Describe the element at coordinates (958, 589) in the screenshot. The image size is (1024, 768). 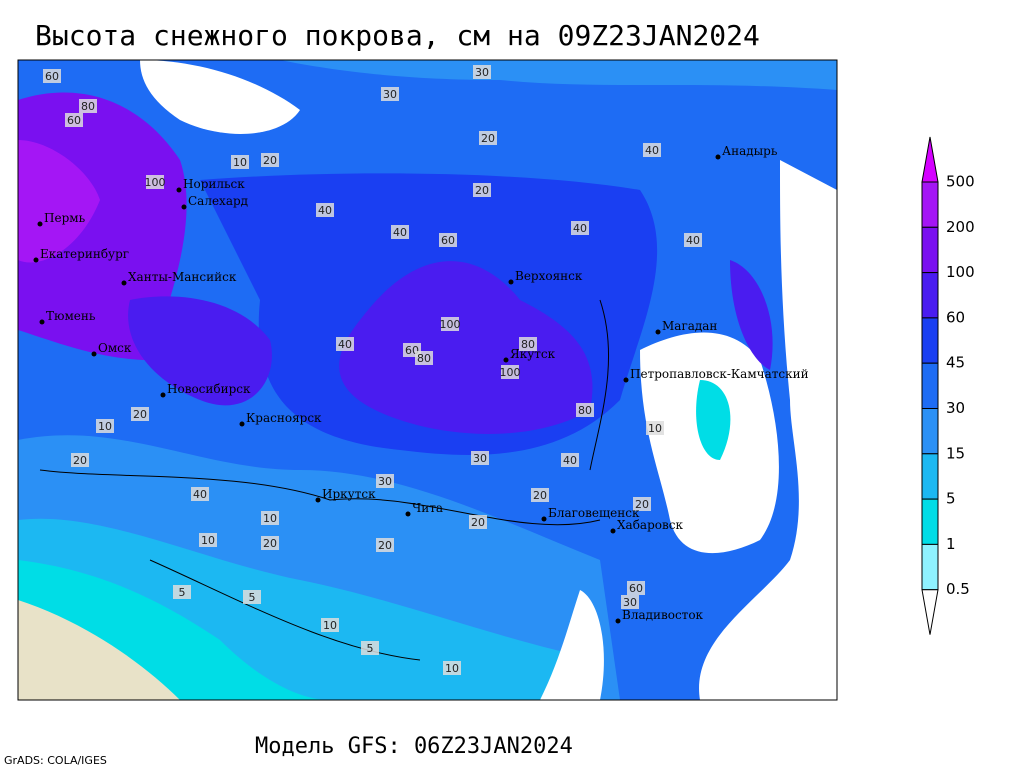
I see `legend-label: 0.5` at that location.